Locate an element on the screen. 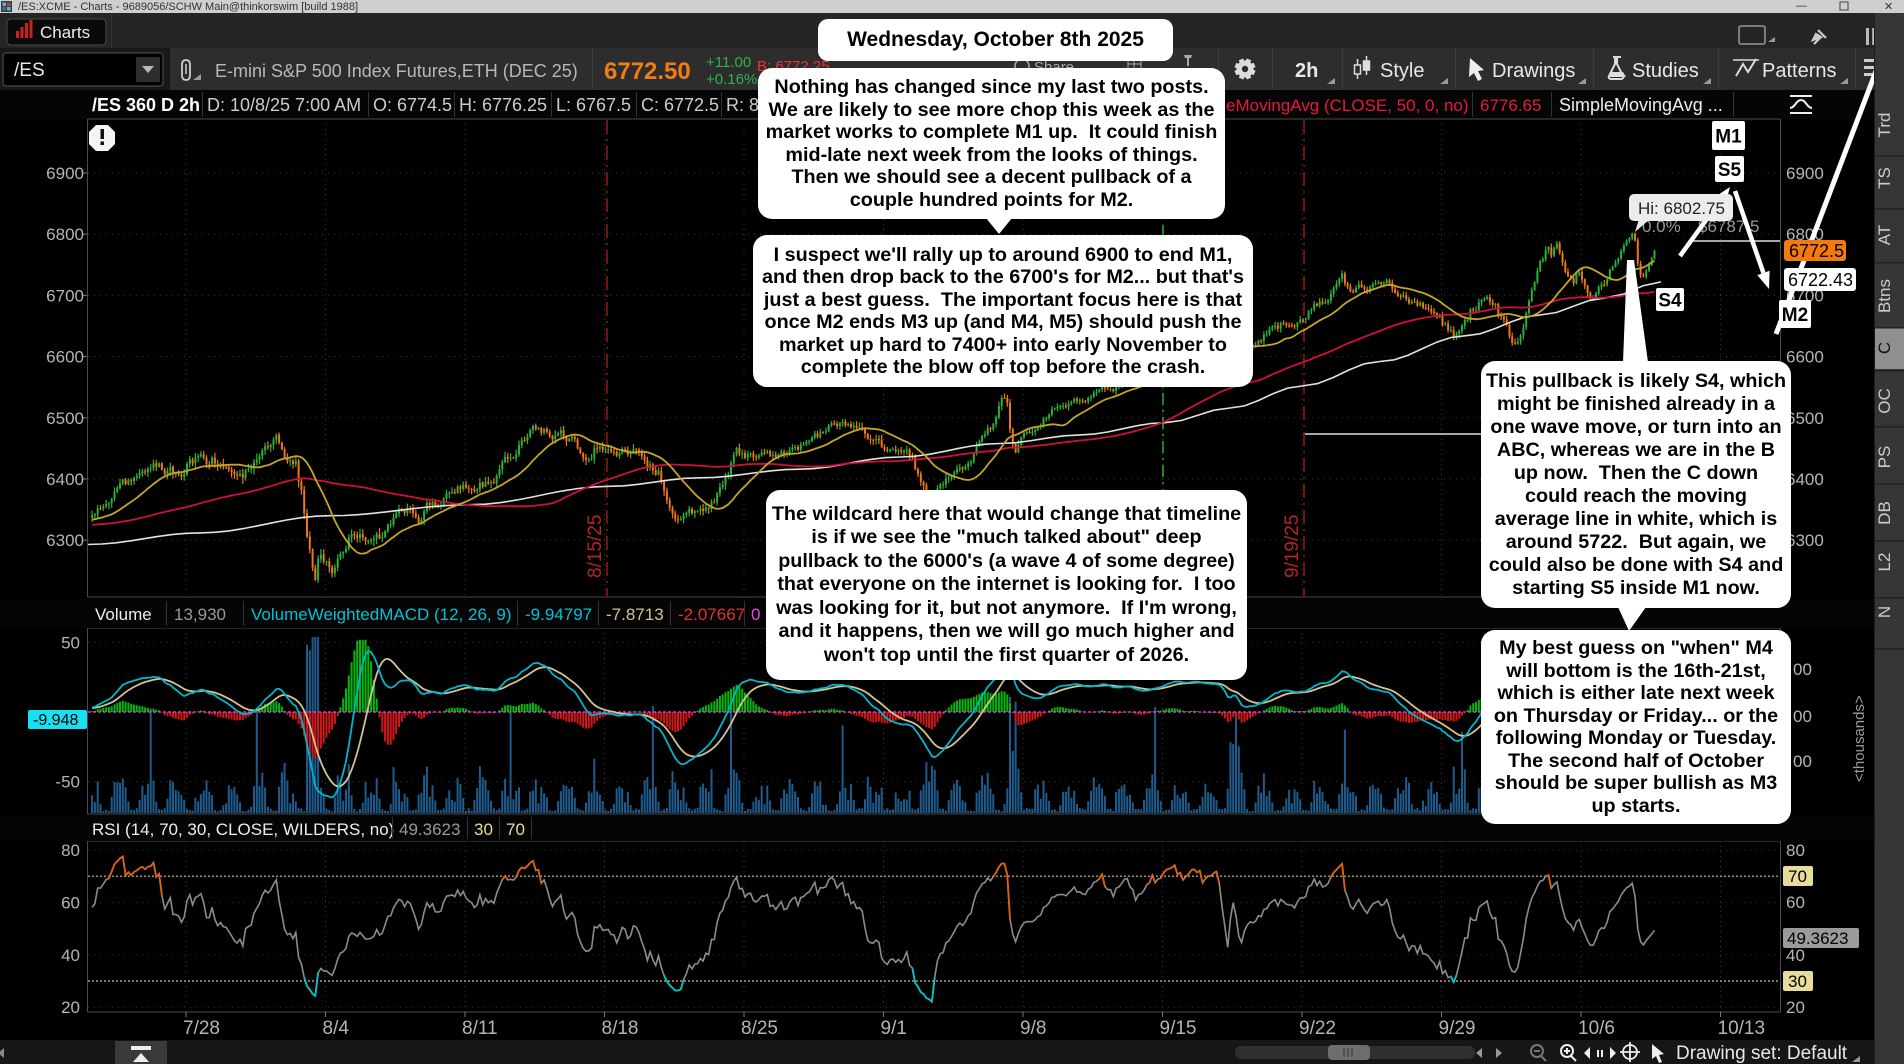  svg-text: Style is located at coordinates (1402, 71).